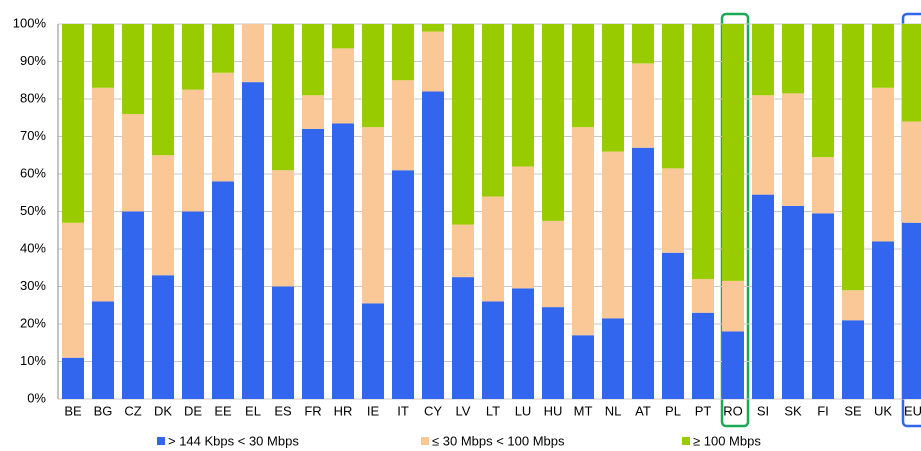  What do you see at coordinates (463, 410) in the screenshot?
I see `x-tick-label: LV` at bounding box center [463, 410].